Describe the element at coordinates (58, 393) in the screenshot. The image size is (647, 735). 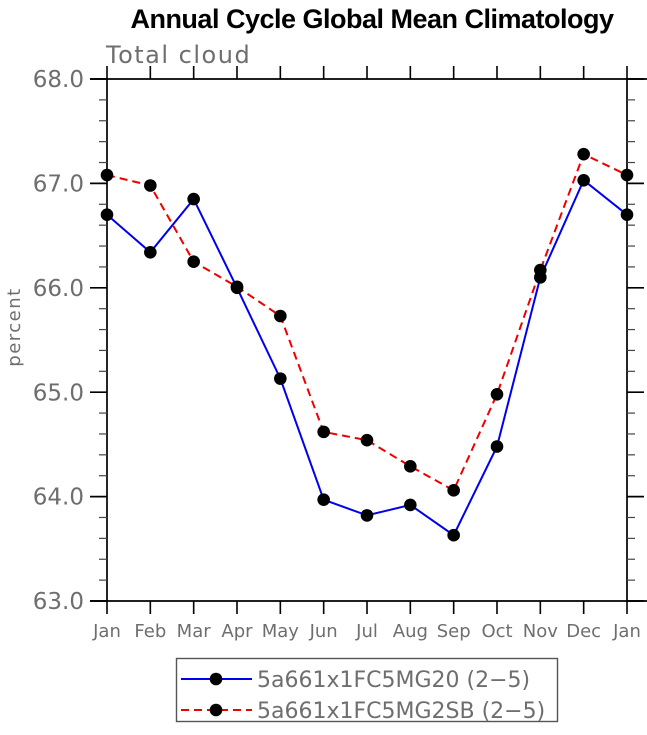
I see `y-tick-label: 65.0` at that location.